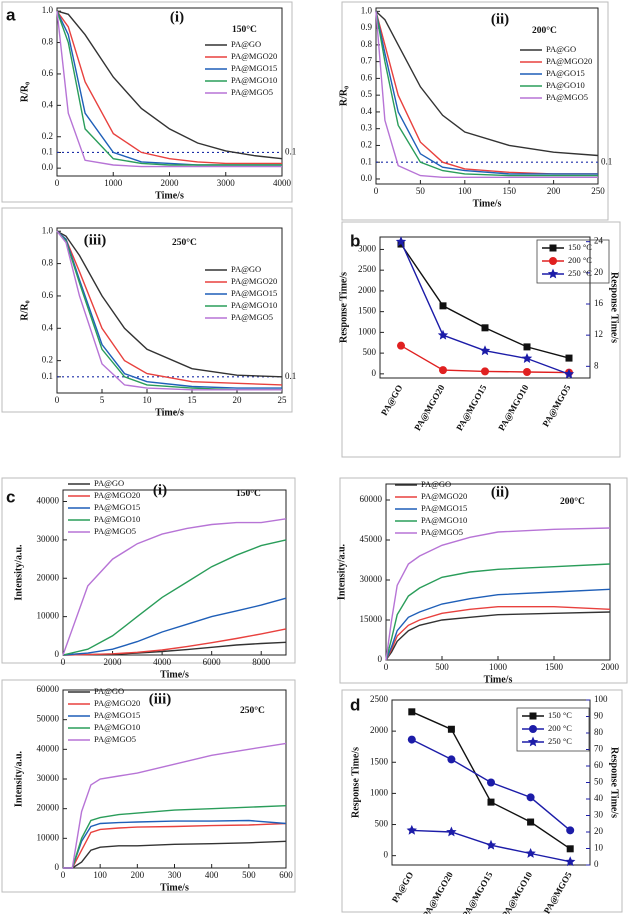 The image size is (640, 914). I want to click on y-tick-label: 0.3, so click(367, 128).